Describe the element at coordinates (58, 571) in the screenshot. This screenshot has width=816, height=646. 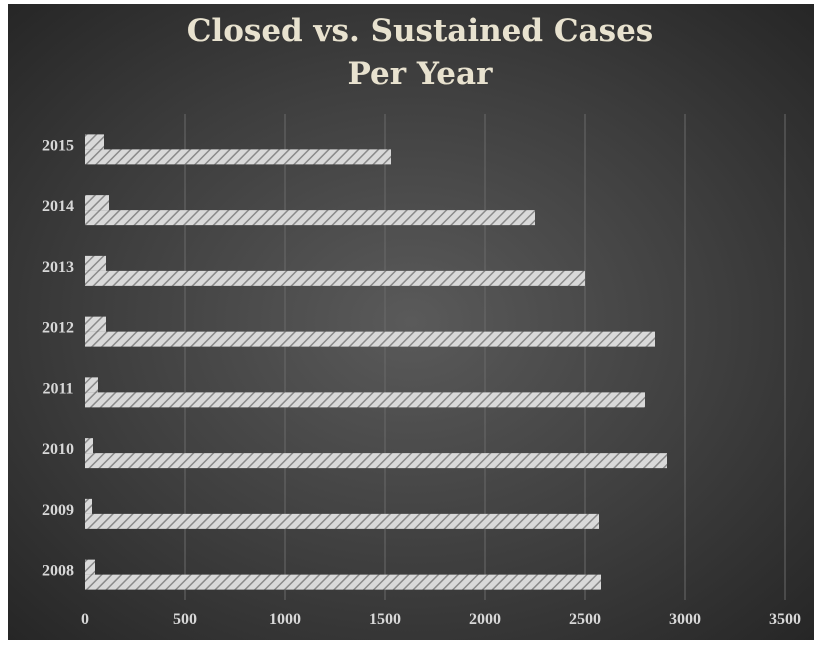
I see `y-tick-label: 2008` at that location.